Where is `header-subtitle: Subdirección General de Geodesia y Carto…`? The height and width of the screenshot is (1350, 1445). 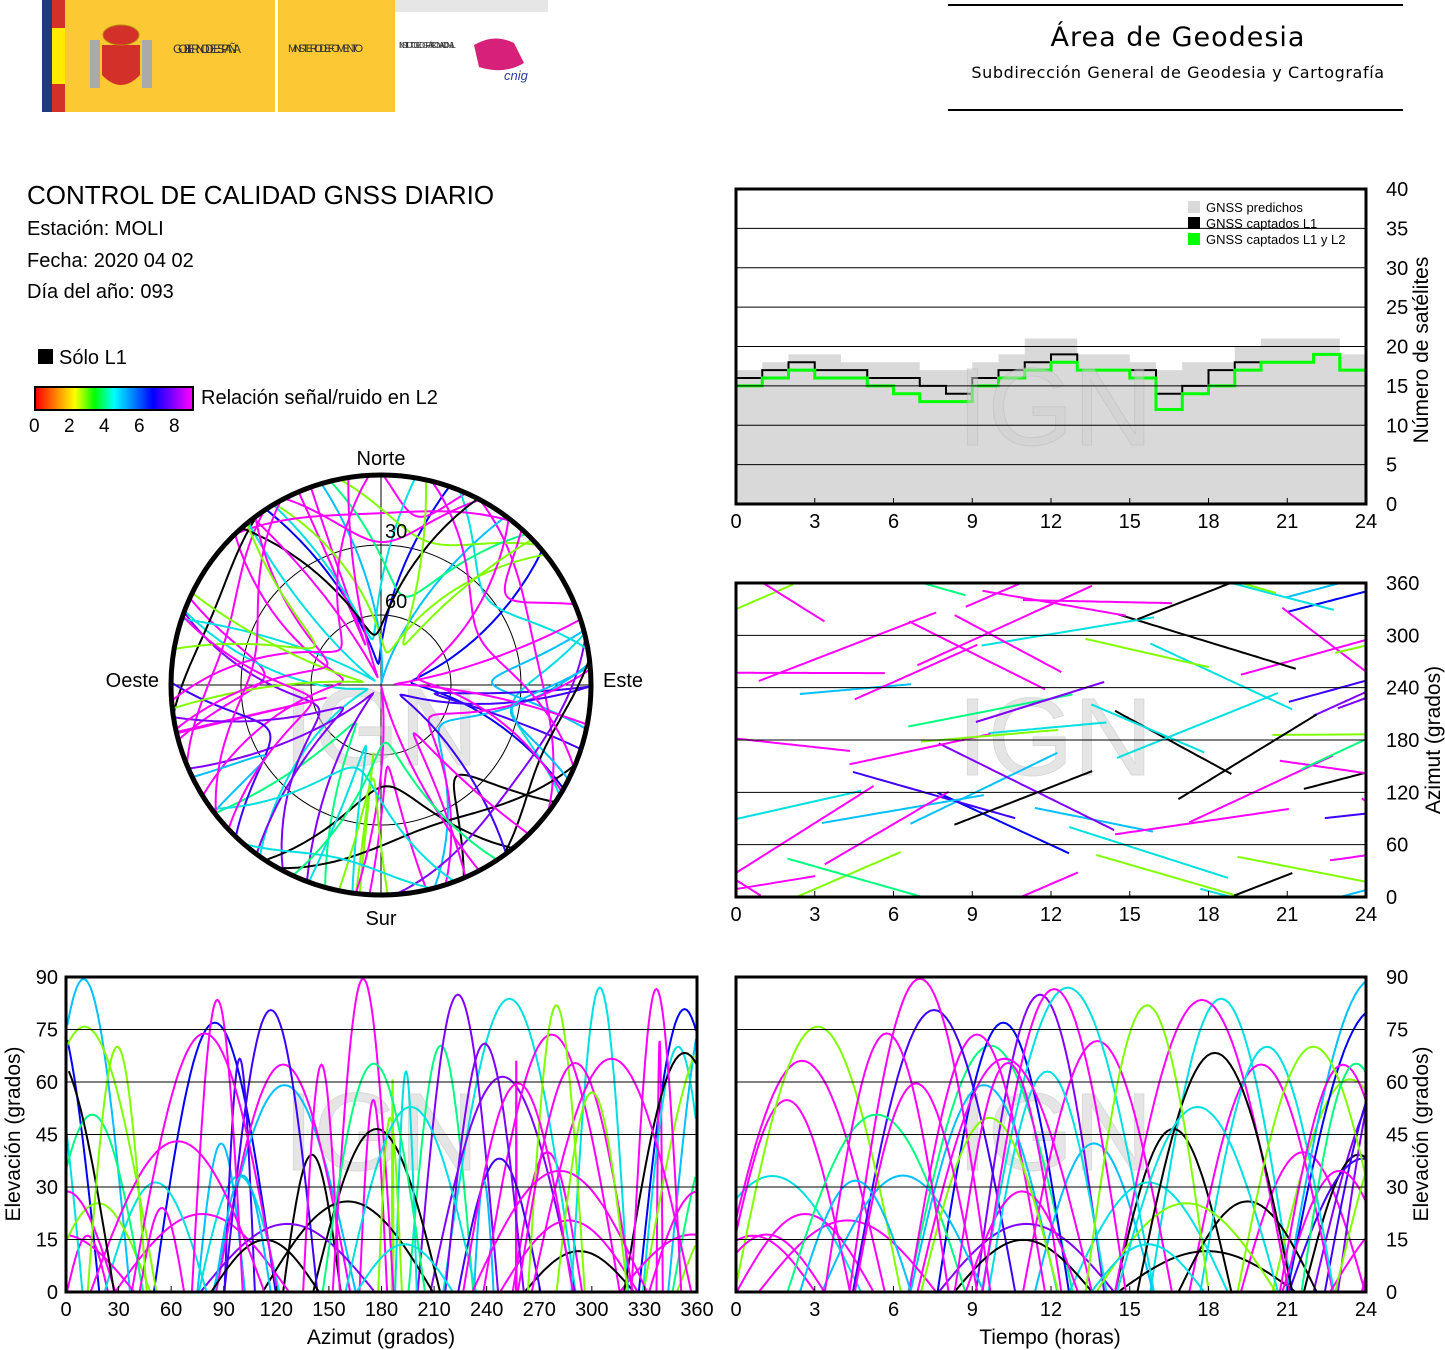
header-subtitle: Subdirección General de Geodesia y Carto… is located at coordinates (1178, 72).